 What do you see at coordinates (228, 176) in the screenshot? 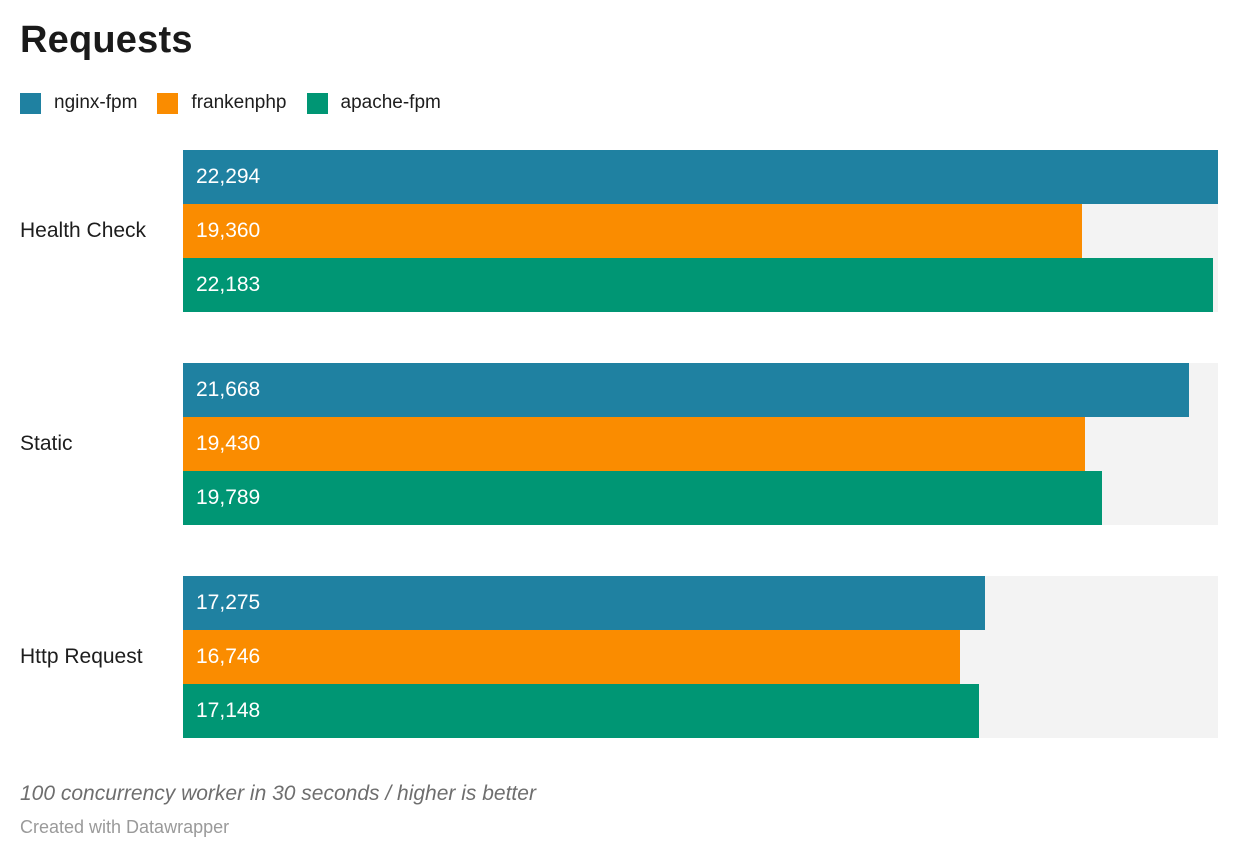
I see `value-label: 22,294` at bounding box center [228, 176].